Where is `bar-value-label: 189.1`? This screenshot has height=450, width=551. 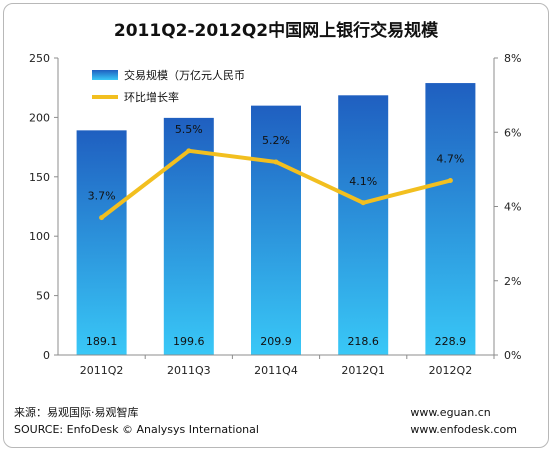 bar-value-label: 189.1 is located at coordinates (102, 341).